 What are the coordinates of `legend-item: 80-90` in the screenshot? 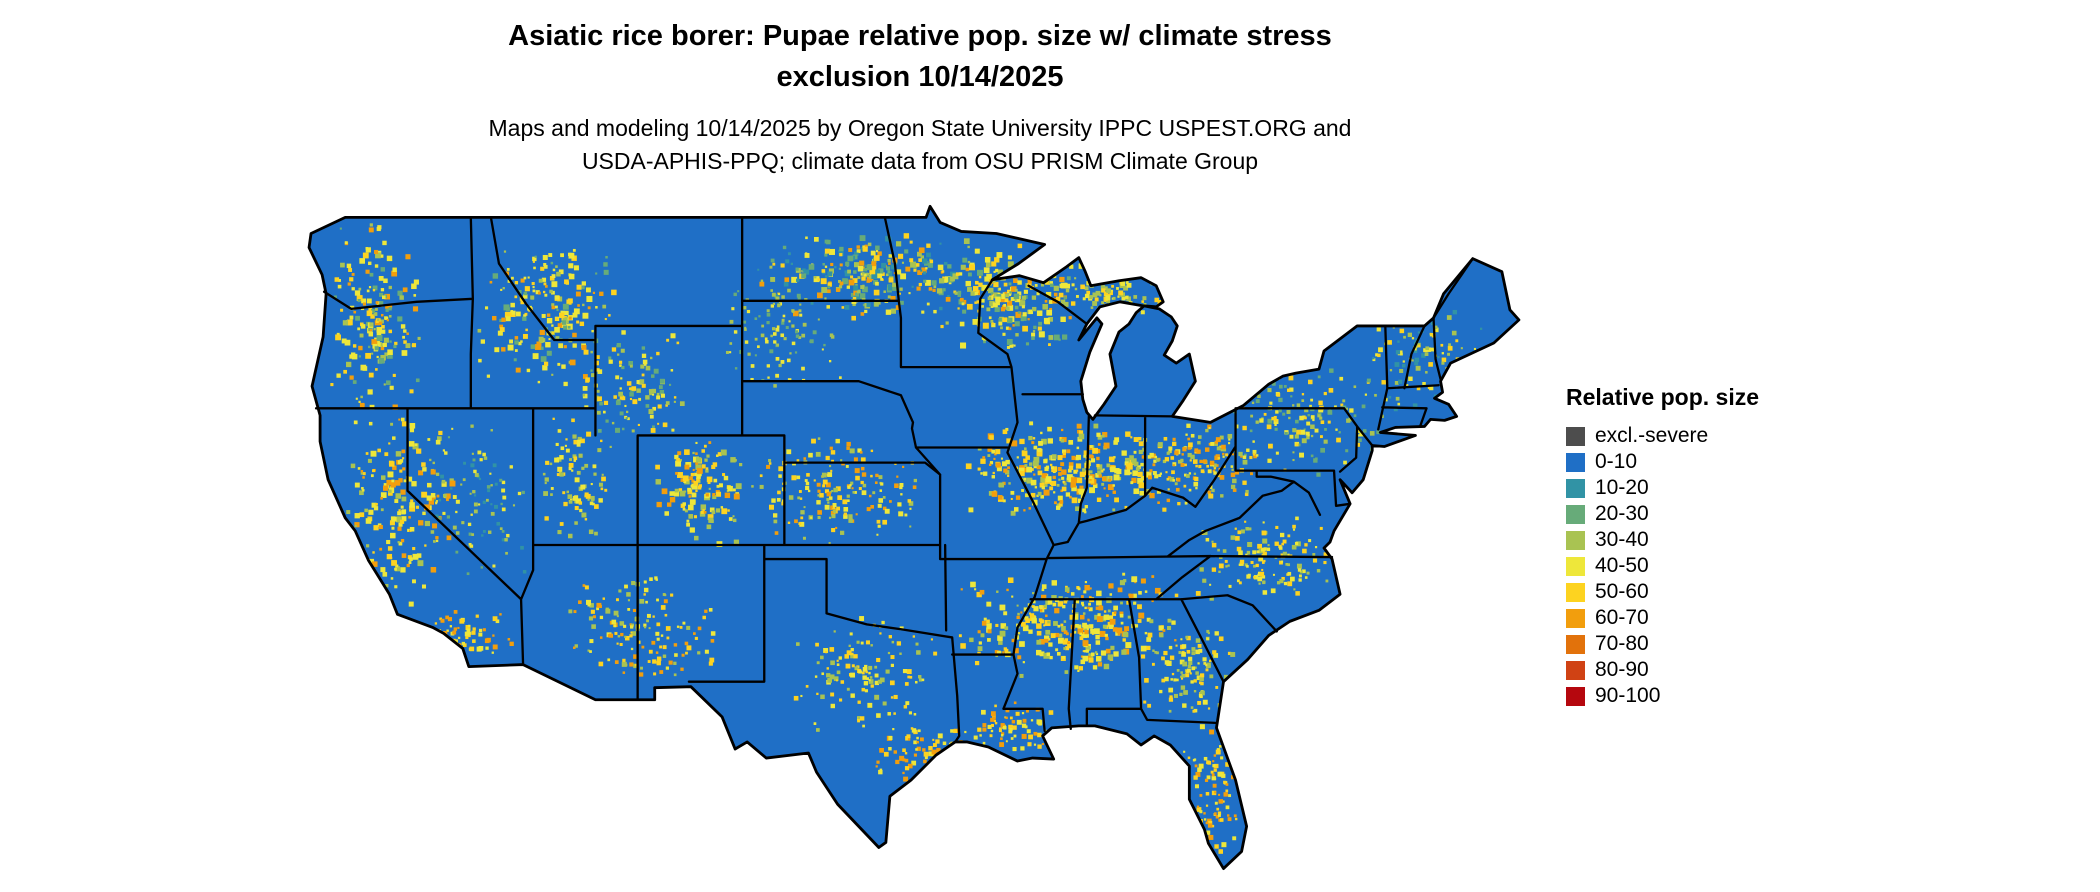 It's located at (1662, 670).